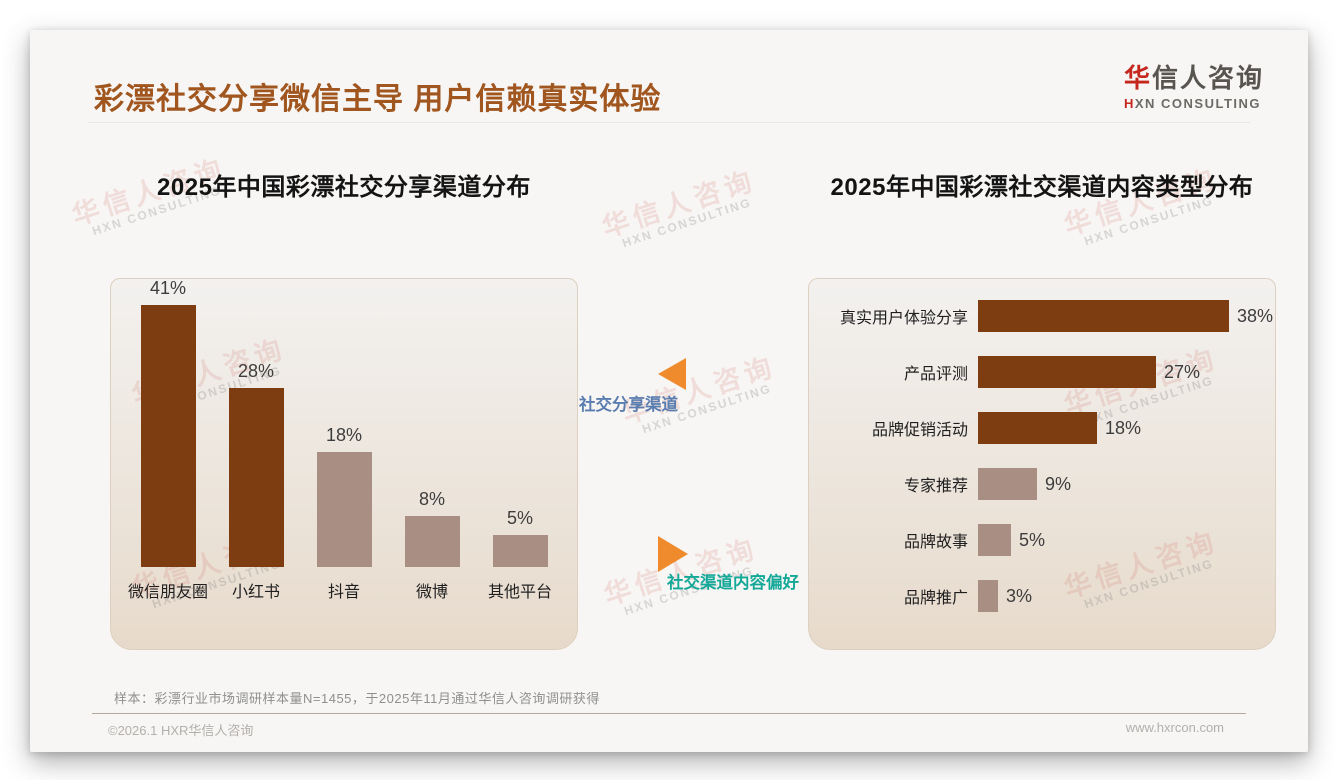 This screenshot has height=780, width=1340. Describe the element at coordinates (1198, 103) in the screenshot. I see `brand-logo-en-rest: XN CONSULTING` at that location.